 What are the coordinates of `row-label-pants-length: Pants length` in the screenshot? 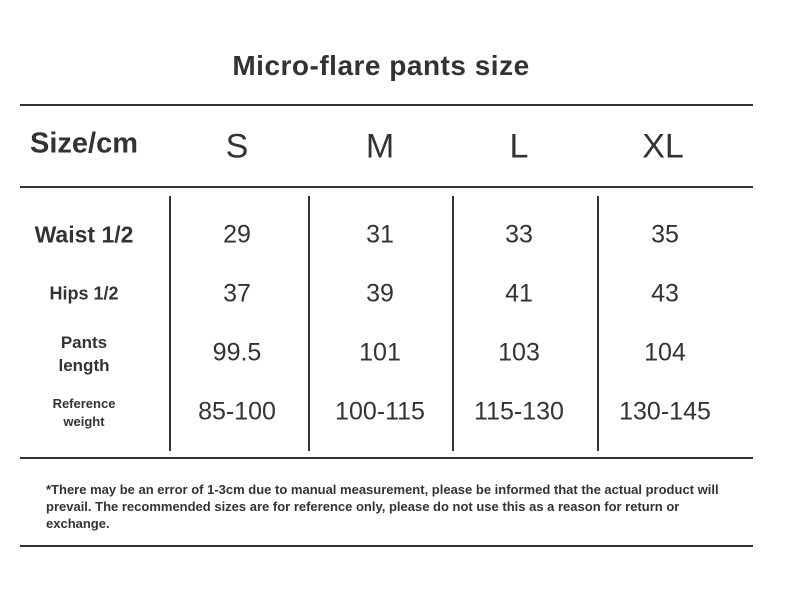 It's located at (84, 354).